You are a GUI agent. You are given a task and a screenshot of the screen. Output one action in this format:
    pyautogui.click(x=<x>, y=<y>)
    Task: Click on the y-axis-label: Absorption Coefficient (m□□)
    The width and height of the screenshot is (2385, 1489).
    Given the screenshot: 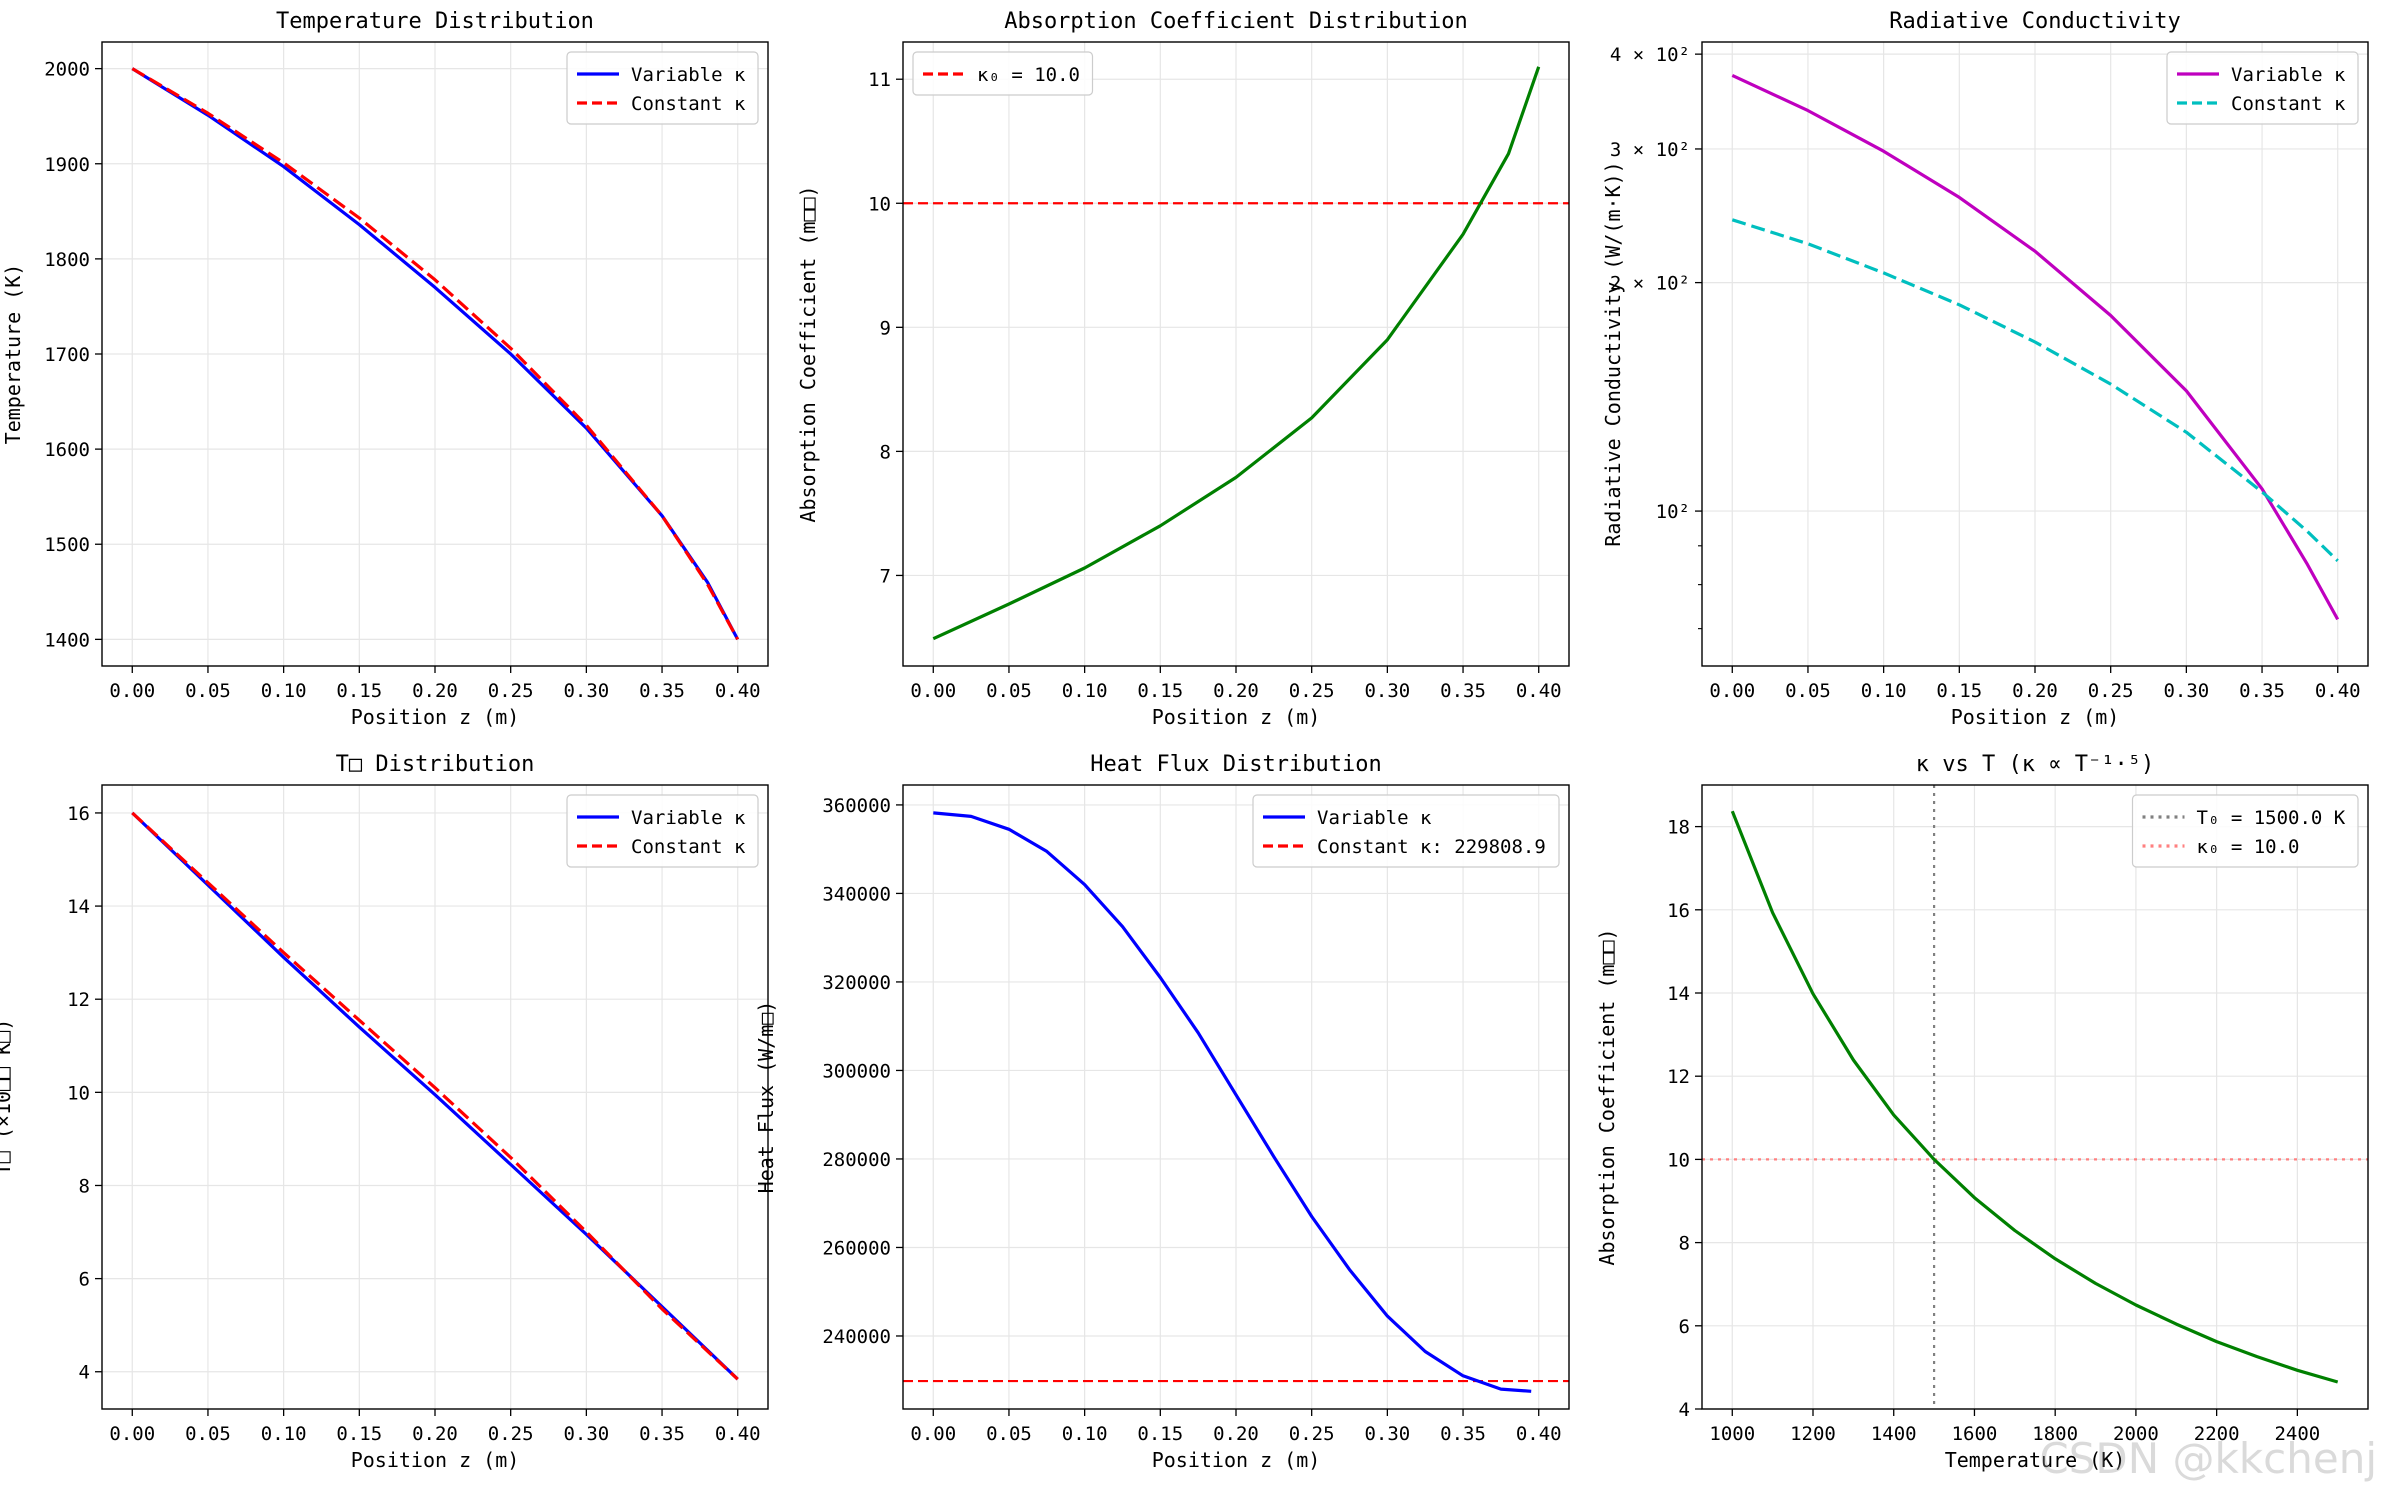 What is the action you would take?
    pyautogui.click(x=1607, y=1096)
    